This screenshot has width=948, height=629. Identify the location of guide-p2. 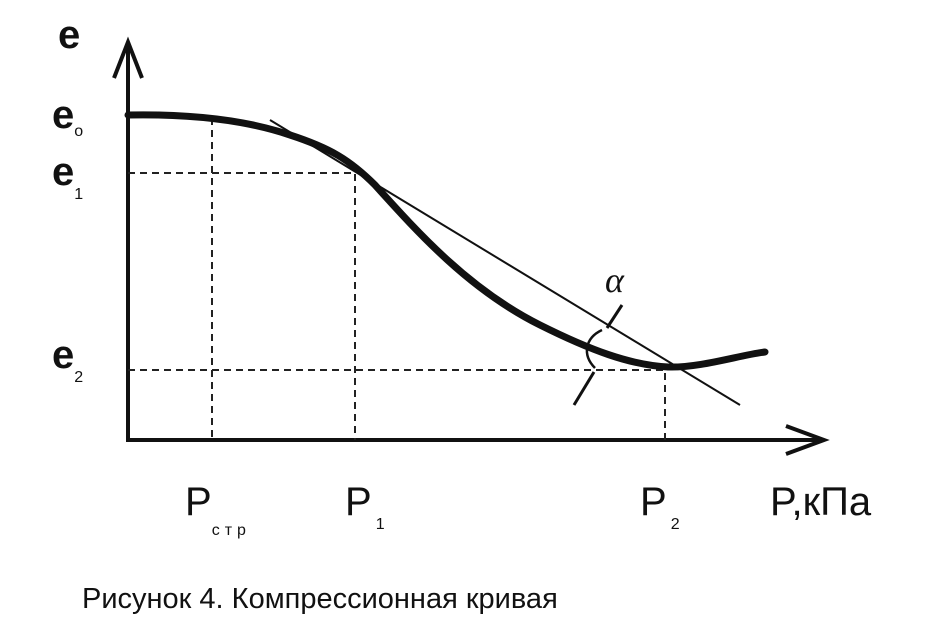
(397, 404).